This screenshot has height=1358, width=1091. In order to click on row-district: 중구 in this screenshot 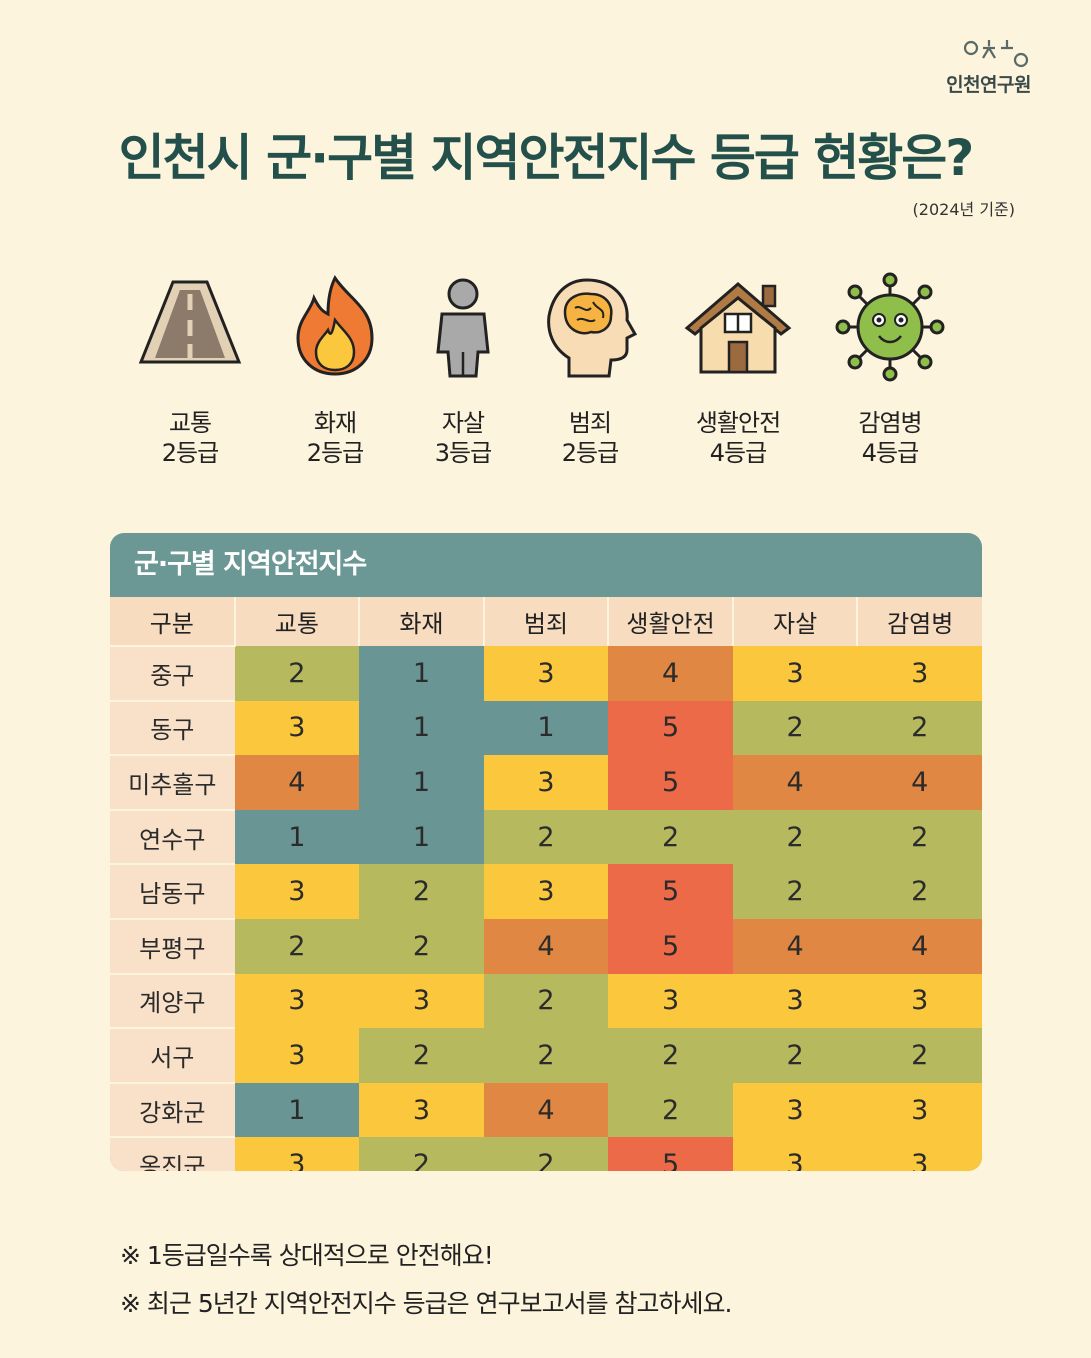, I will do `click(172, 673)`.